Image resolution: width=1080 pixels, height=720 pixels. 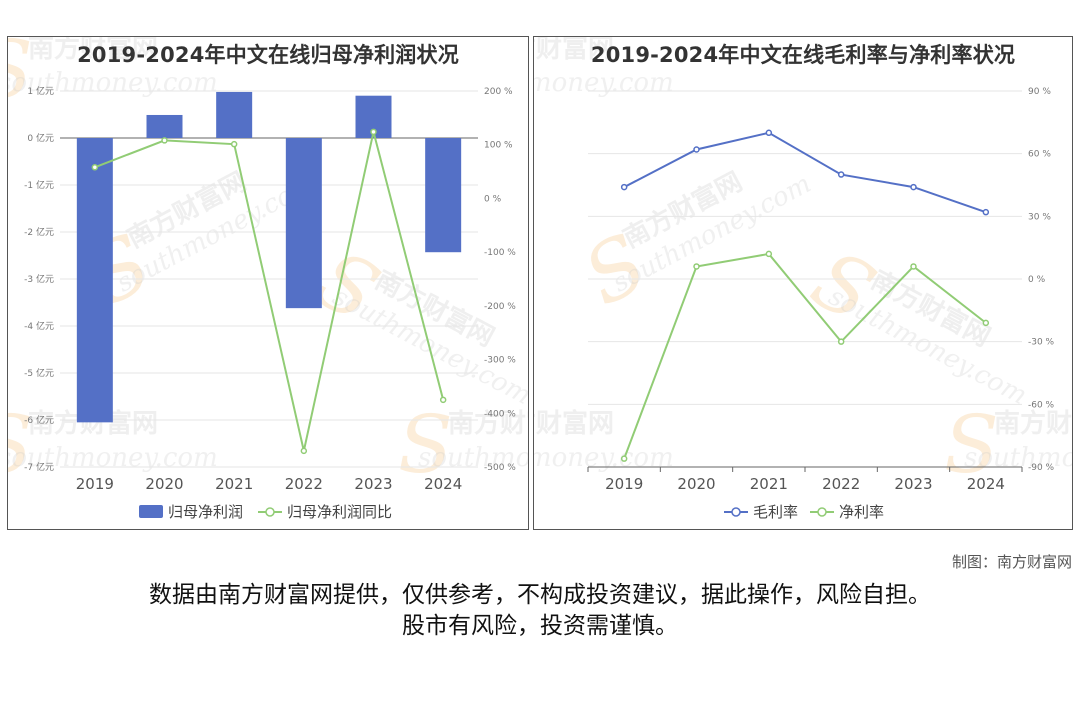 I want to click on y-right-tick-label: 30 %, so click(x=1039, y=217).